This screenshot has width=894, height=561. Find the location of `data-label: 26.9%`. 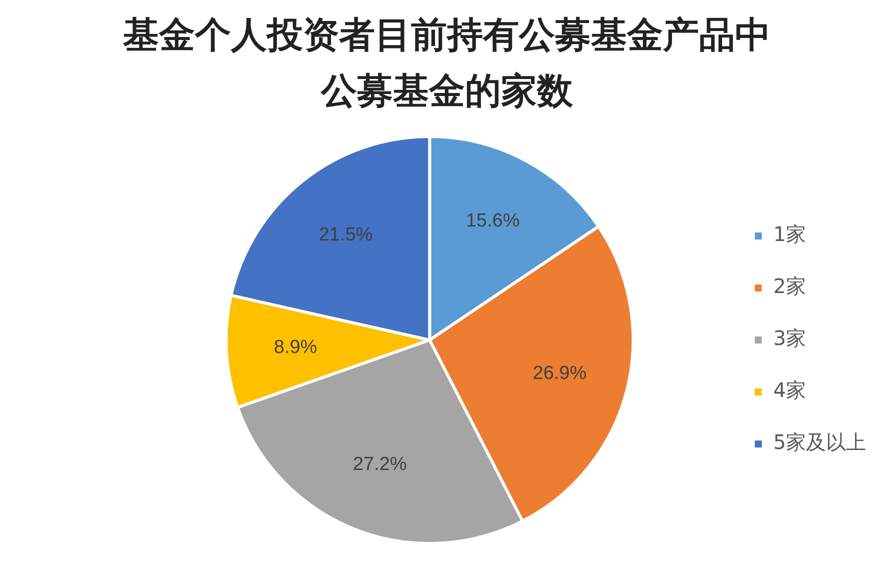

data-label: 26.9% is located at coordinates (559, 373).